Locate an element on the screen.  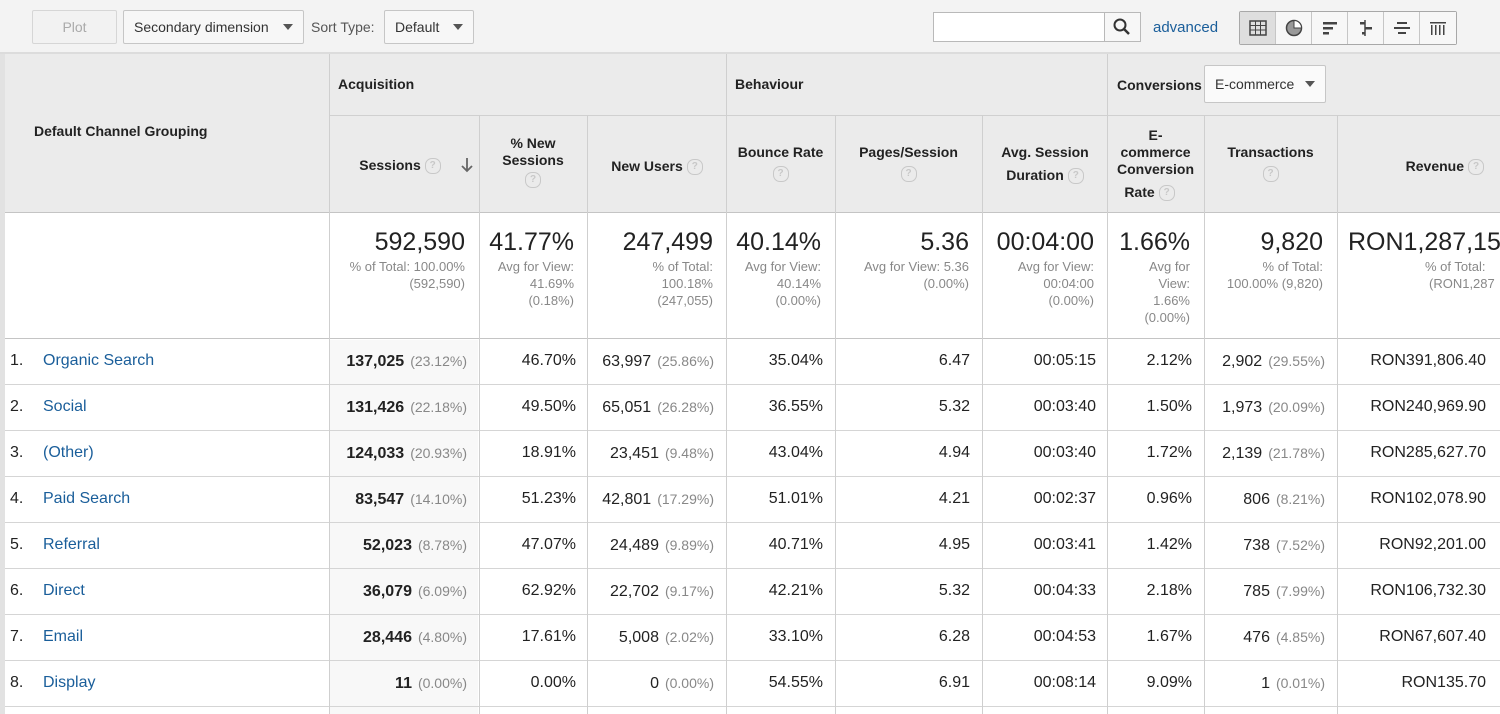
conversion-rate-cell: 2.12% is located at coordinates (1169, 361).